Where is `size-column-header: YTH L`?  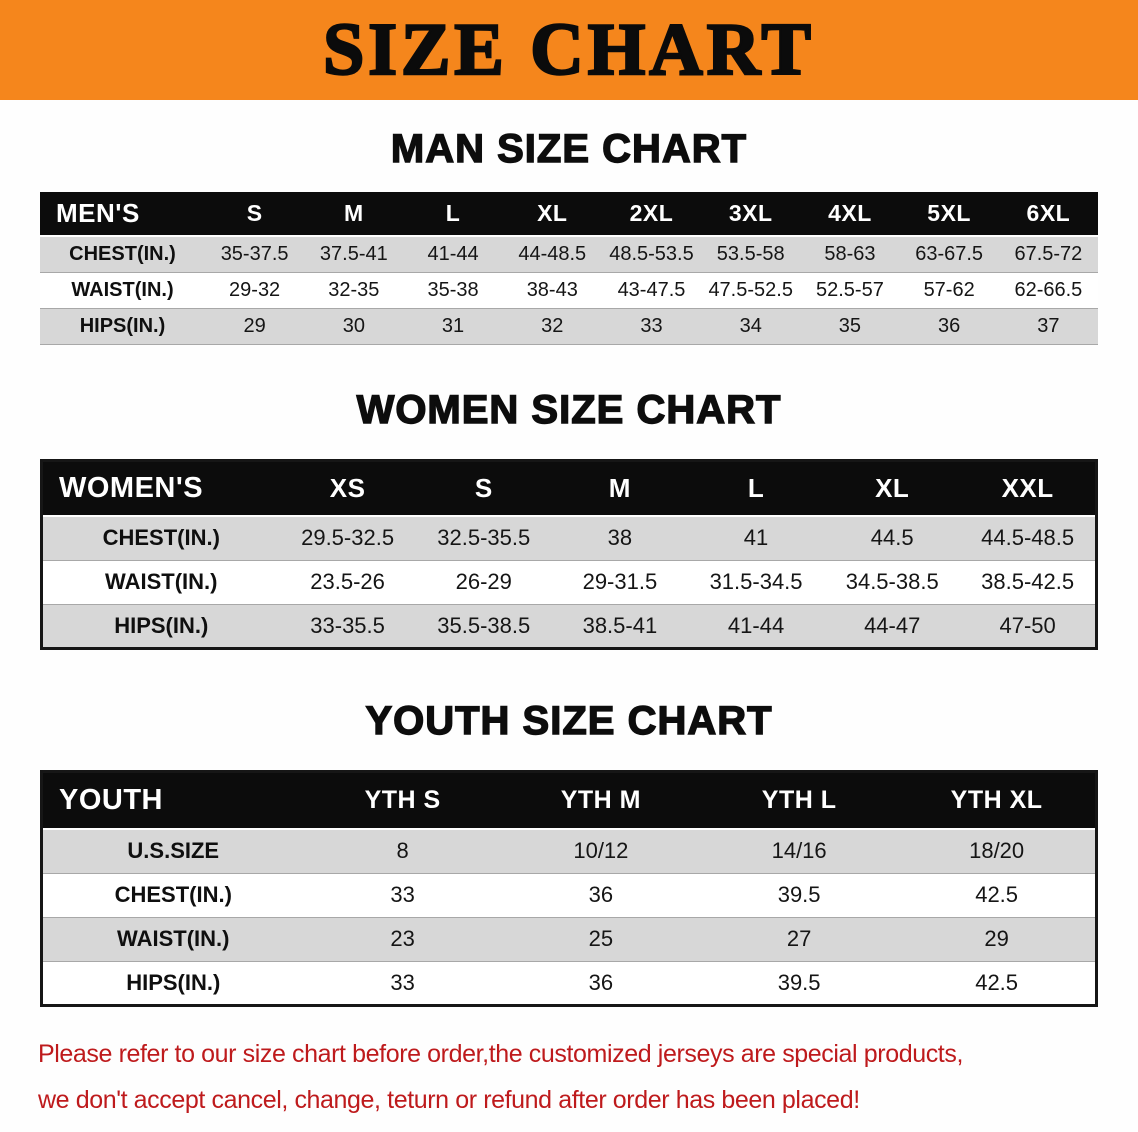 size-column-header: YTH L is located at coordinates (799, 800).